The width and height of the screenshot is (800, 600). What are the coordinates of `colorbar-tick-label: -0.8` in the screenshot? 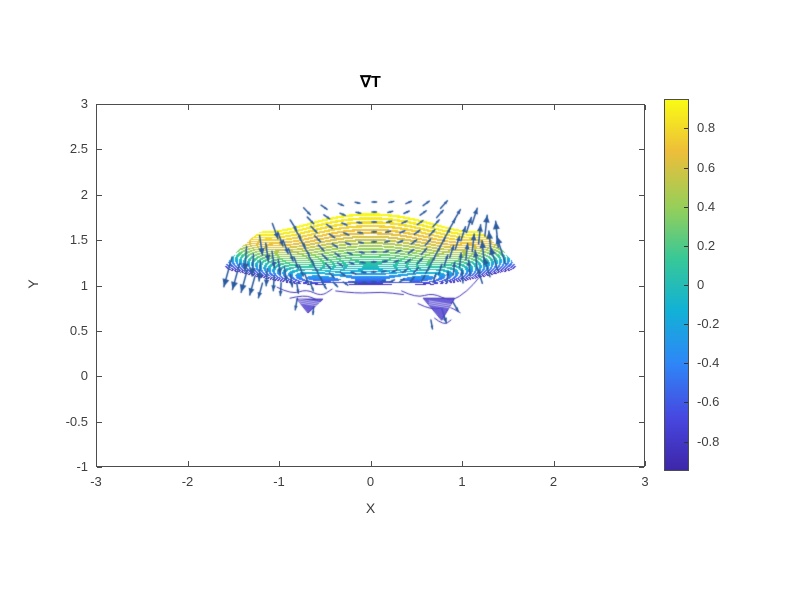 It's located at (708, 441).